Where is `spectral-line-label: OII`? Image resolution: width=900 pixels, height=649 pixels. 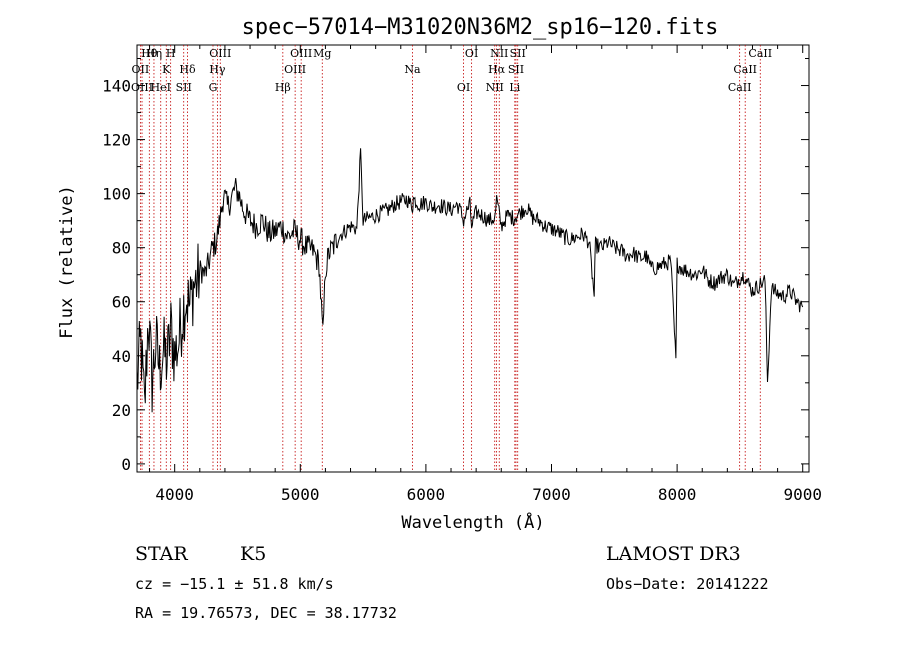
spectral-line-label: OII is located at coordinates (141, 69).